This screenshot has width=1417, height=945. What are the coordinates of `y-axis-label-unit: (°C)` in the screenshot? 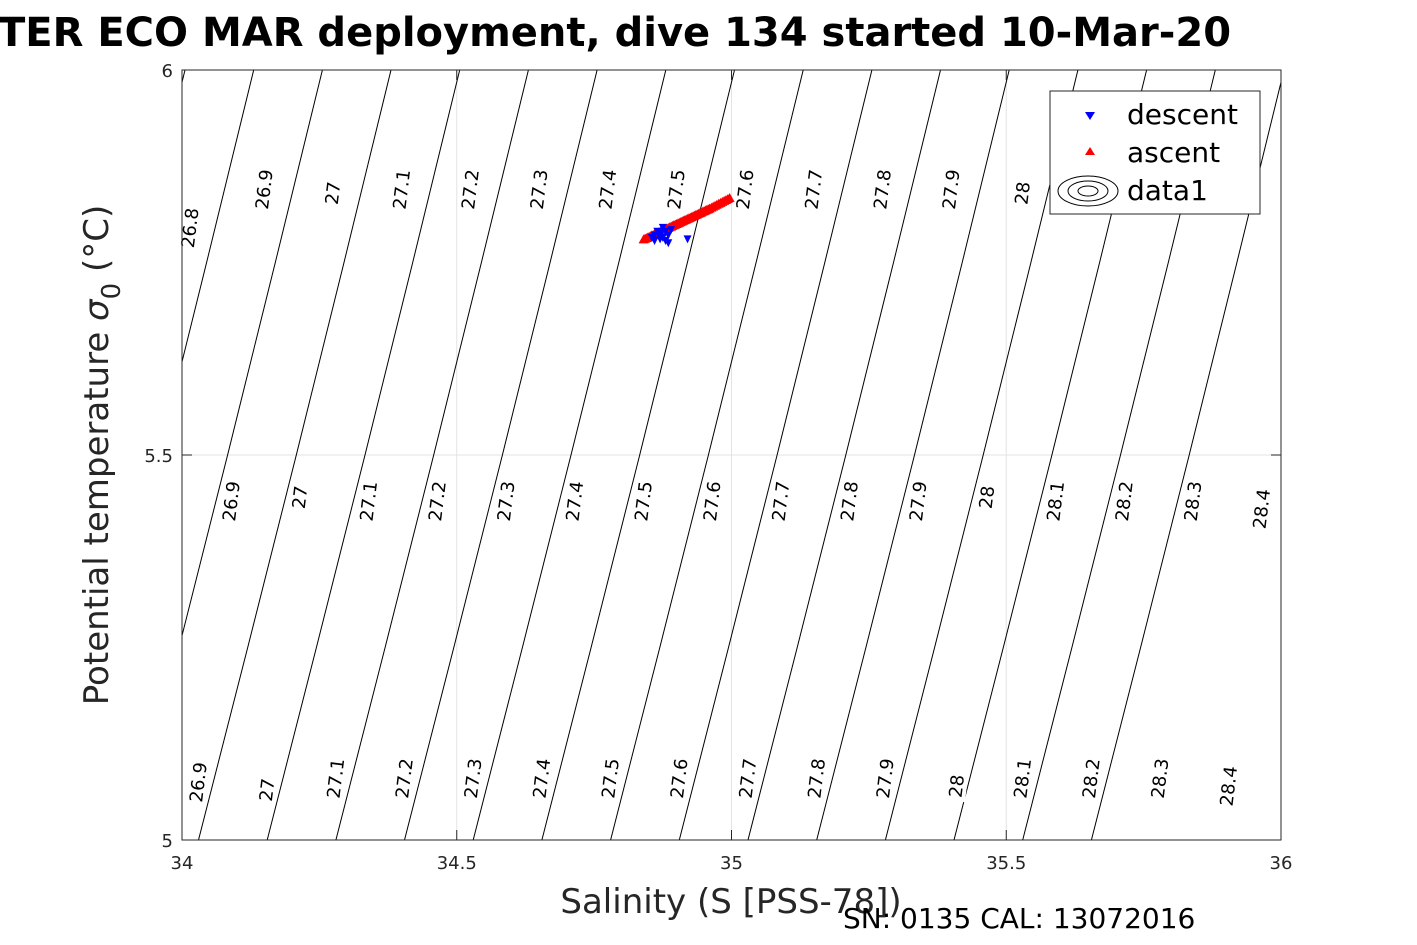 It's located at (97, 238).